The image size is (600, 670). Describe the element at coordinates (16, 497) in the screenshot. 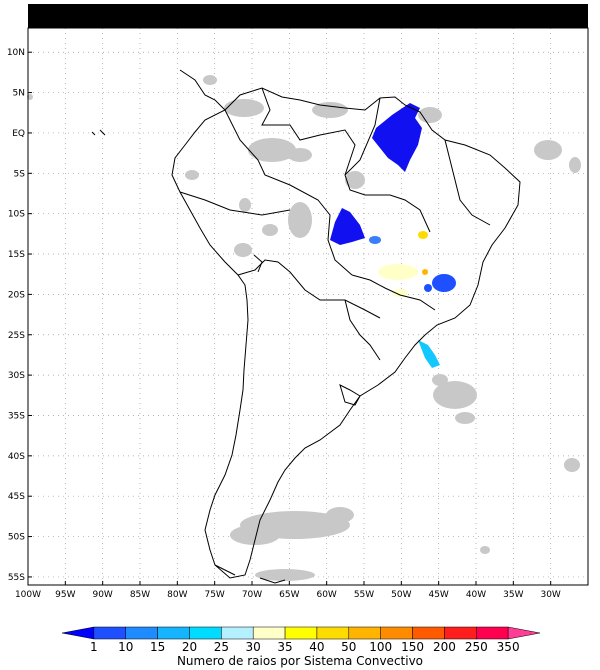

I see `lat-tick-label: 45S` at that location.